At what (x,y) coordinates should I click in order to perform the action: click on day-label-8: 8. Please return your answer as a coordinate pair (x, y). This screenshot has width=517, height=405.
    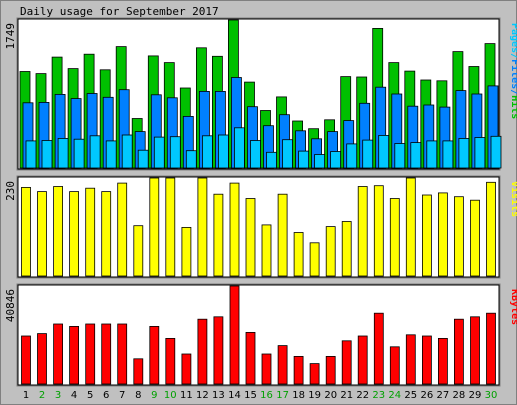
    Looking at the image, I should click on (138, 395).